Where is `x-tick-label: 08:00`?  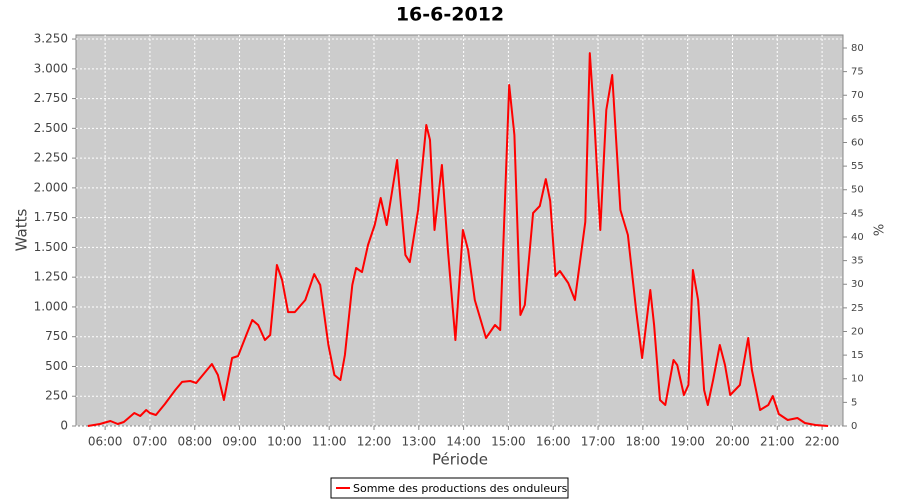 x-tick-label: 08:00 is located at coordinates (194, 442).